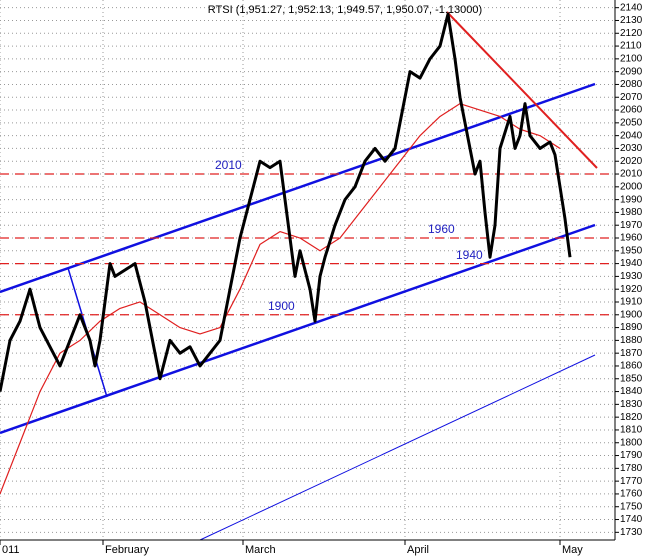  Describe the element at coordinates (631, 404) in the screenshot. I see `y-tick-label: 1830` at that location.